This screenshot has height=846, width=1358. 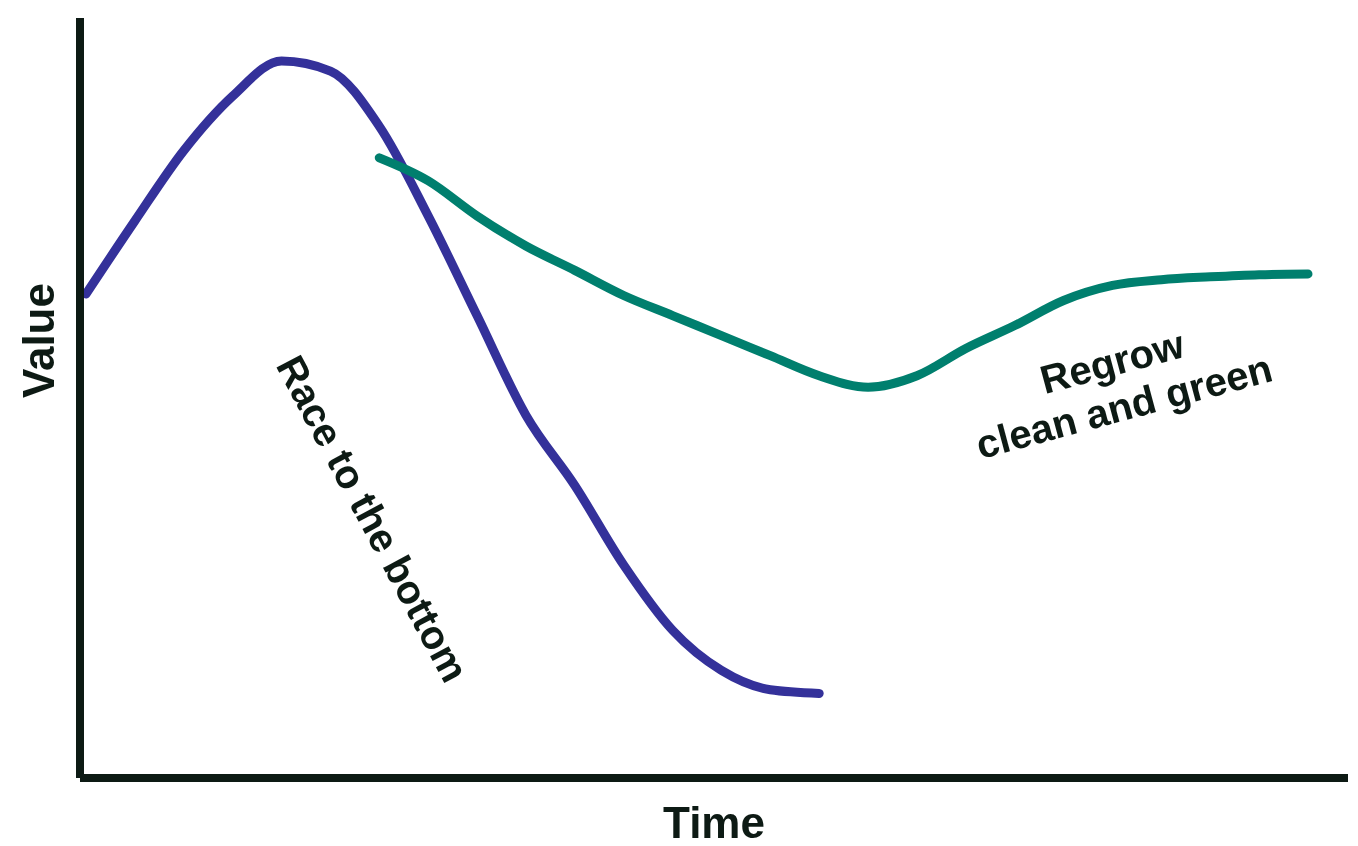 What do you see at coordinates (38, 340) in the screenshot?
I see `y-axis-title: Value` at bounding box center [38, 340].